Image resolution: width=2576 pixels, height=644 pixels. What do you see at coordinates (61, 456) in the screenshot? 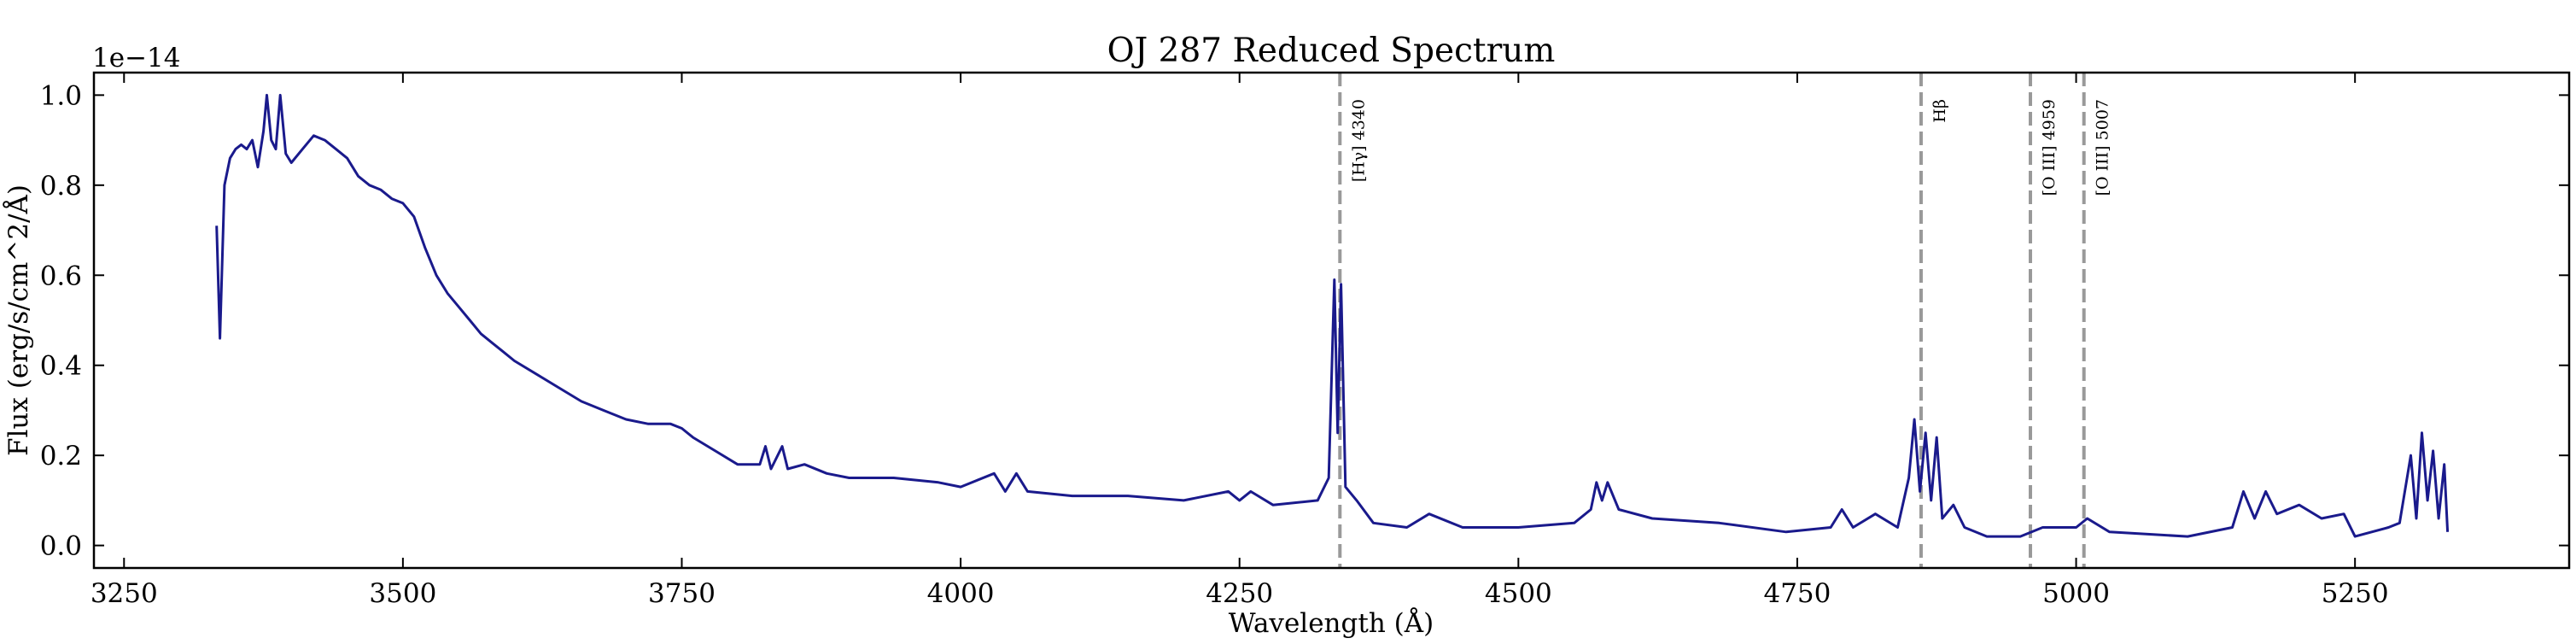
I see `y-tick-label: 0.2` at bounding box center [61, 456].